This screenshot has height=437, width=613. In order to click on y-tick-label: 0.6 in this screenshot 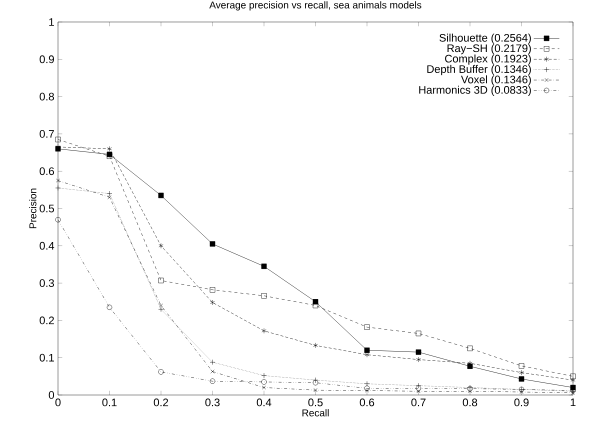, I will do `click(47, 171)`.